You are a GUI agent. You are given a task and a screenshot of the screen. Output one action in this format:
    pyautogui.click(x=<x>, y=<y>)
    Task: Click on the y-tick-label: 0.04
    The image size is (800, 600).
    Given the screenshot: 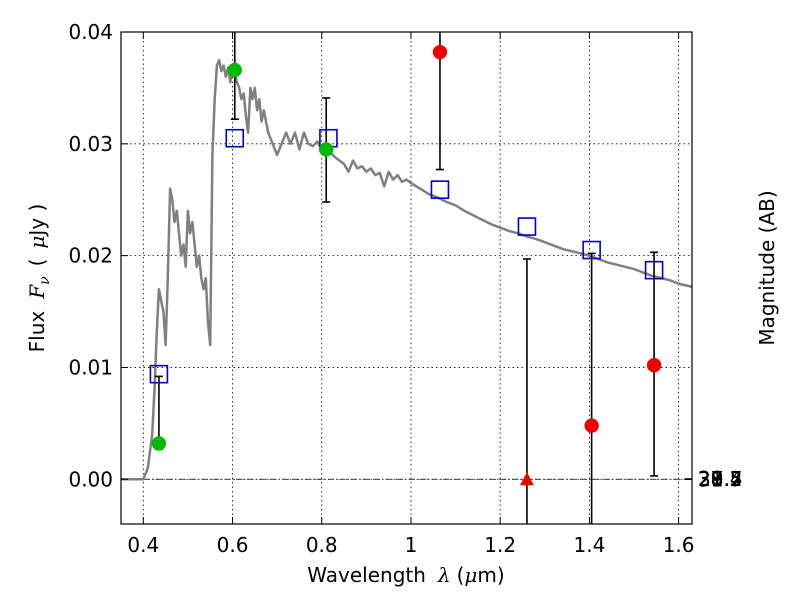 What is the action you would take?
    pyautogui.click(x=90, y=32)
    